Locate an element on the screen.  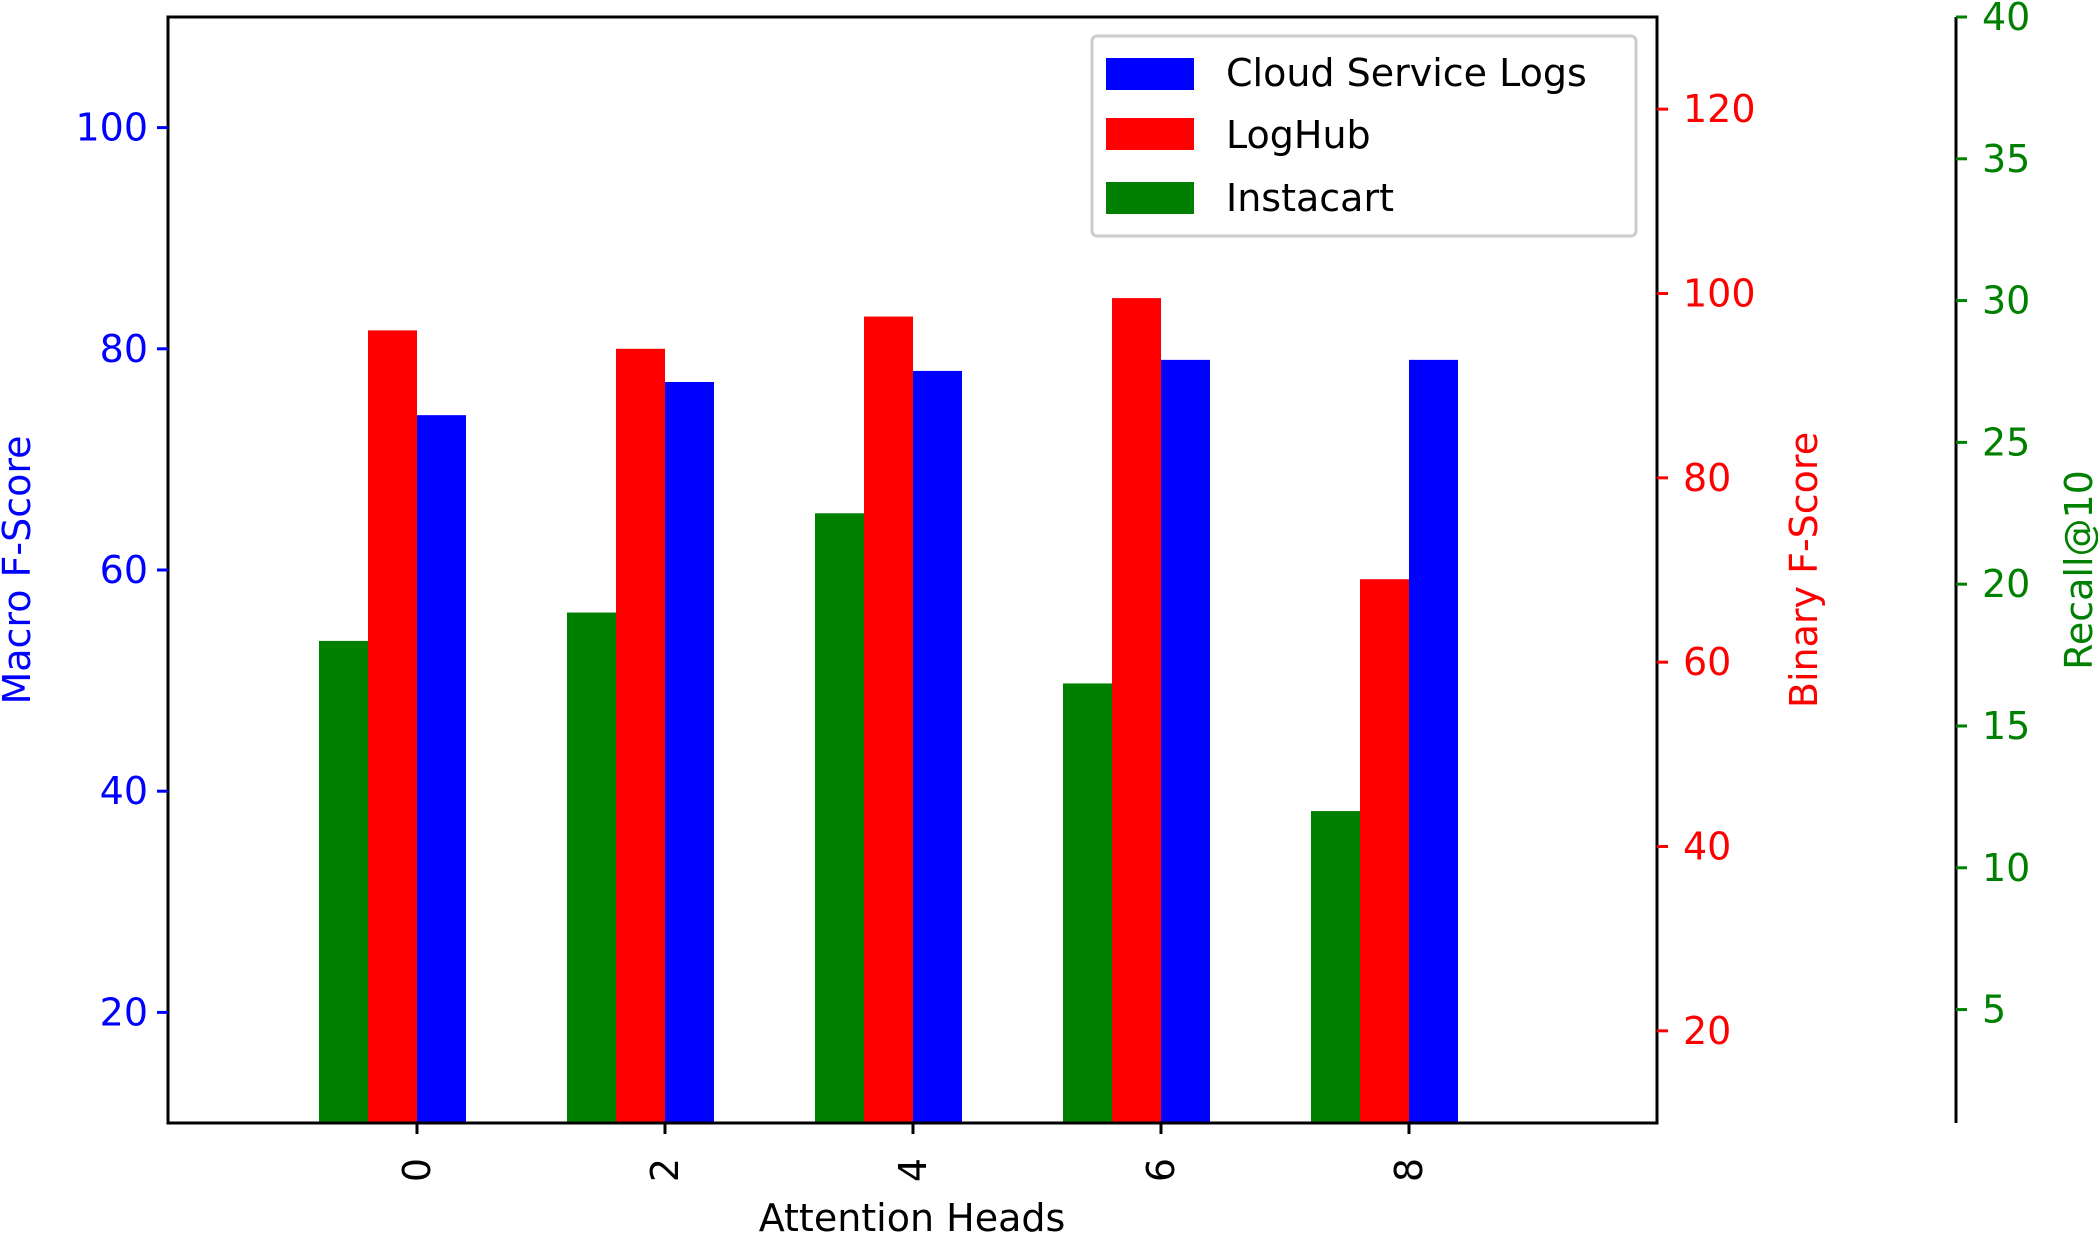
right-y-tick-label-20: 20 is located at coordinates (1707, 1031).